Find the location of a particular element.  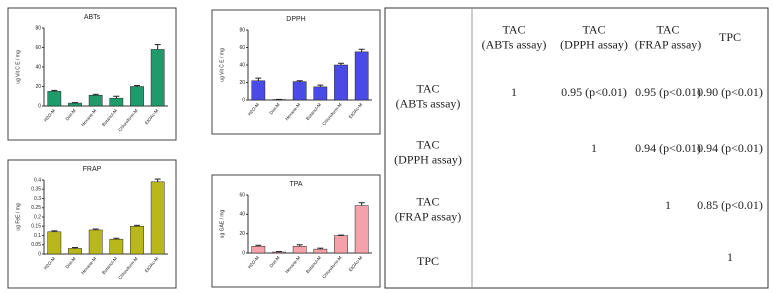

y-axis-label: ug FeE / mg is located at coordinates (18, 216).